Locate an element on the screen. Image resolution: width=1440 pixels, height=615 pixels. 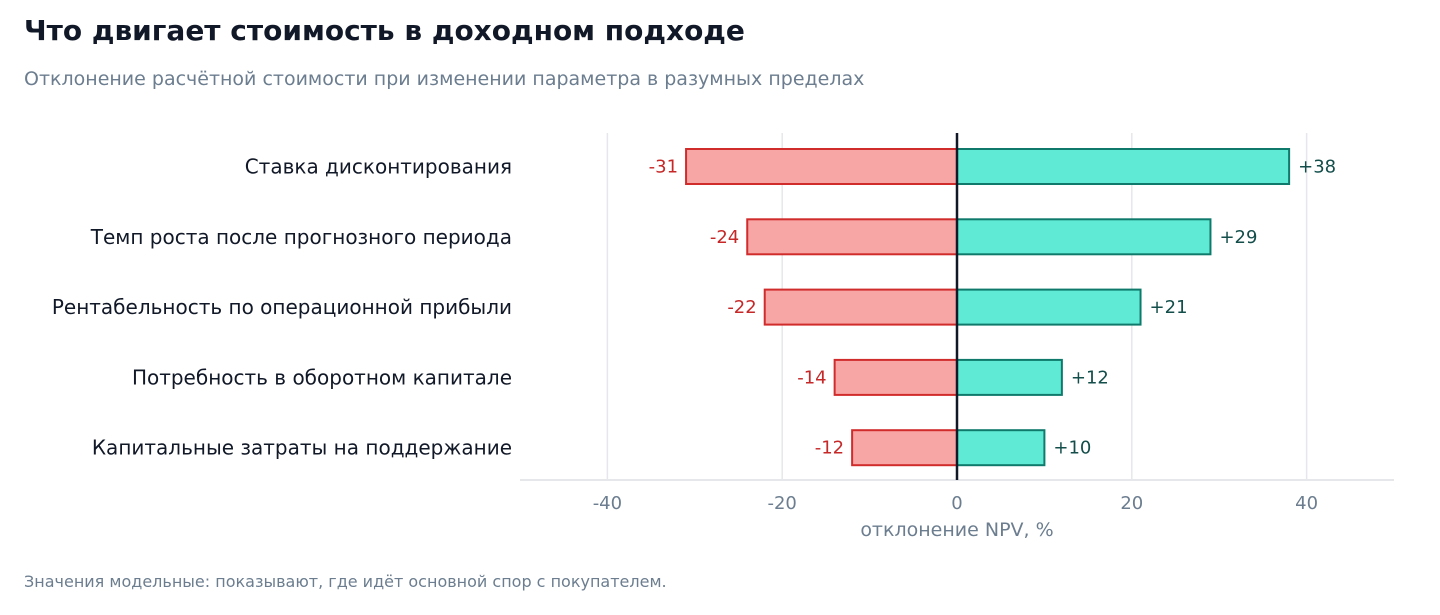
data-label-negative: -14 is located at coordinates (811, 377).